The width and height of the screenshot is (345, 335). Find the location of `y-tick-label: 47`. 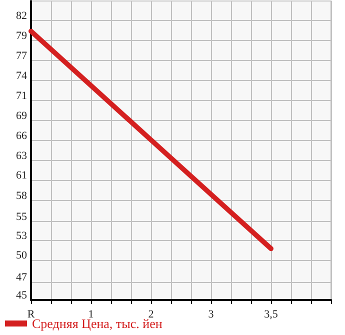

y-tick-label: 47 is located at coordinates (22, 277).